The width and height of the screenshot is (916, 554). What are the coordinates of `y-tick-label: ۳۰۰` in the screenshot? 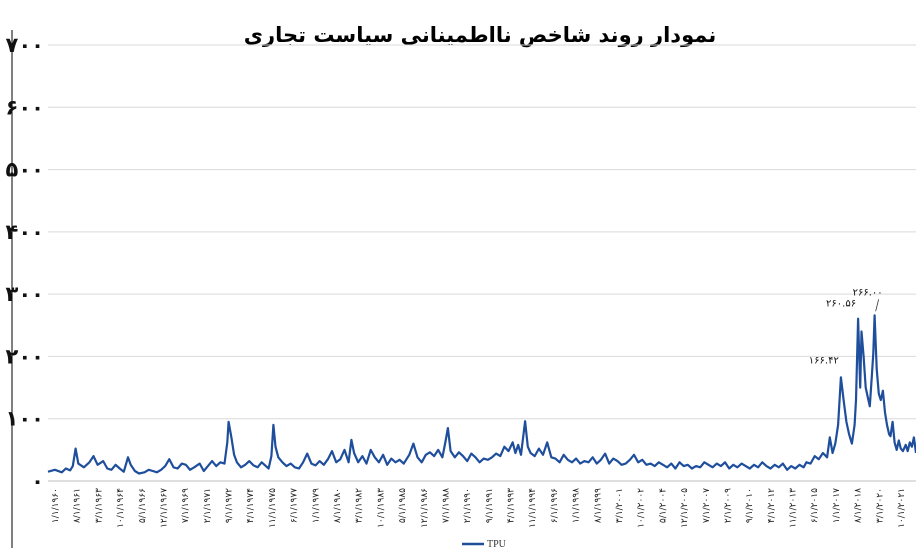 It's located at (25, 294).